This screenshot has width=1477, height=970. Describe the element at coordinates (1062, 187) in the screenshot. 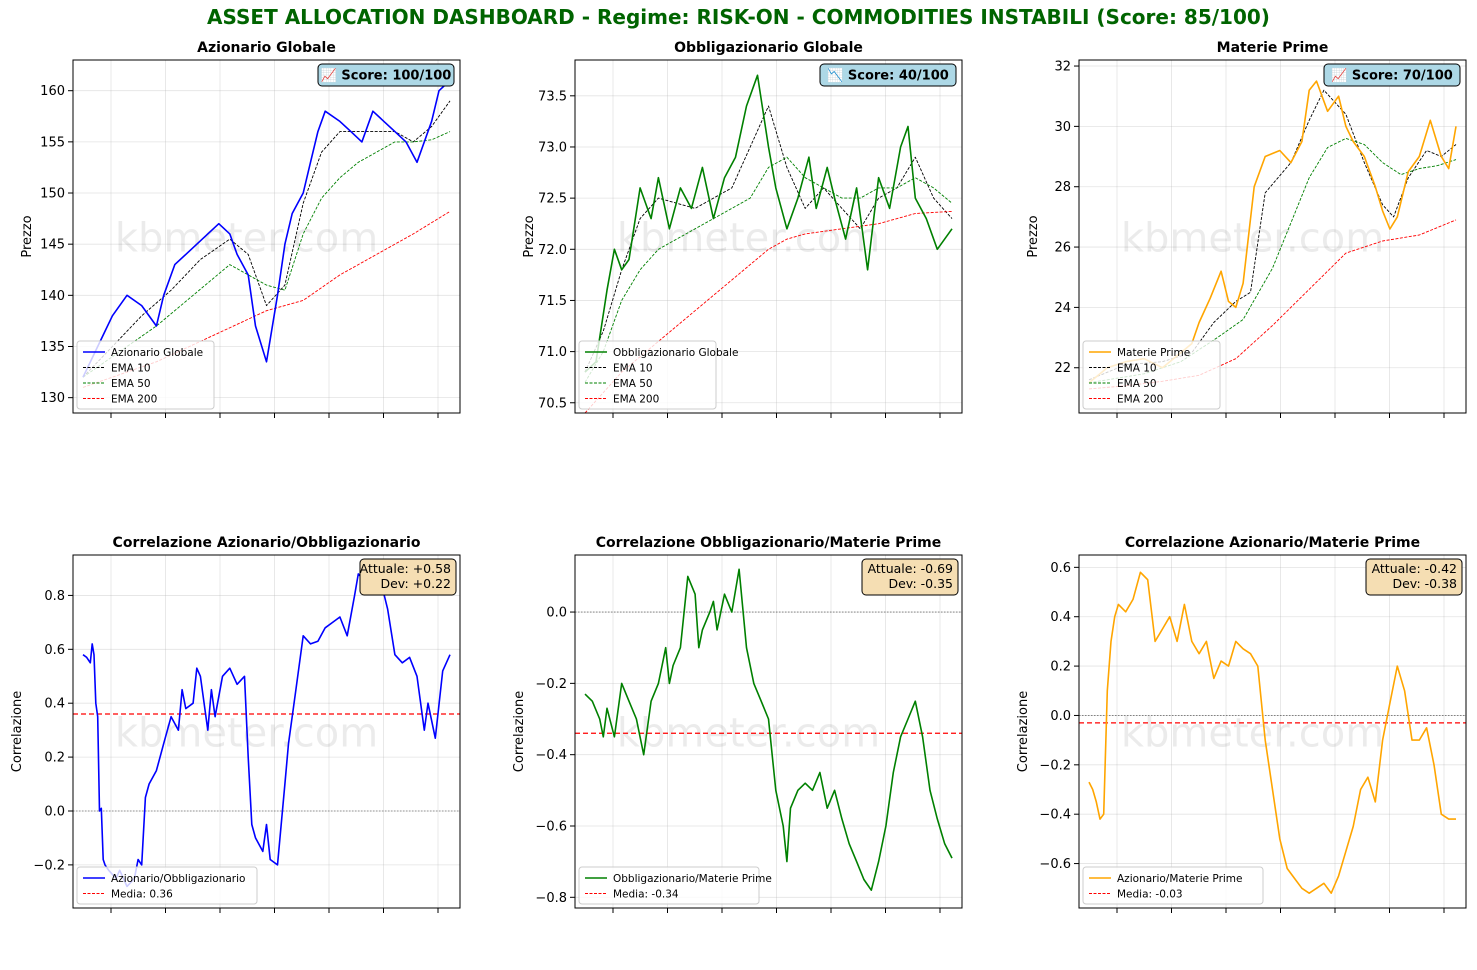

I see `y-tick-label: 28` at that location.